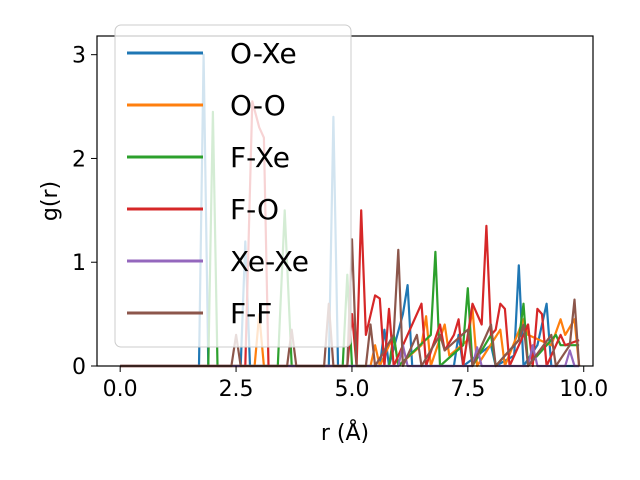  Describe the element at coordinates (251, 313) in the screenshot. I see `legend-label-f-f: F-F` at that location.